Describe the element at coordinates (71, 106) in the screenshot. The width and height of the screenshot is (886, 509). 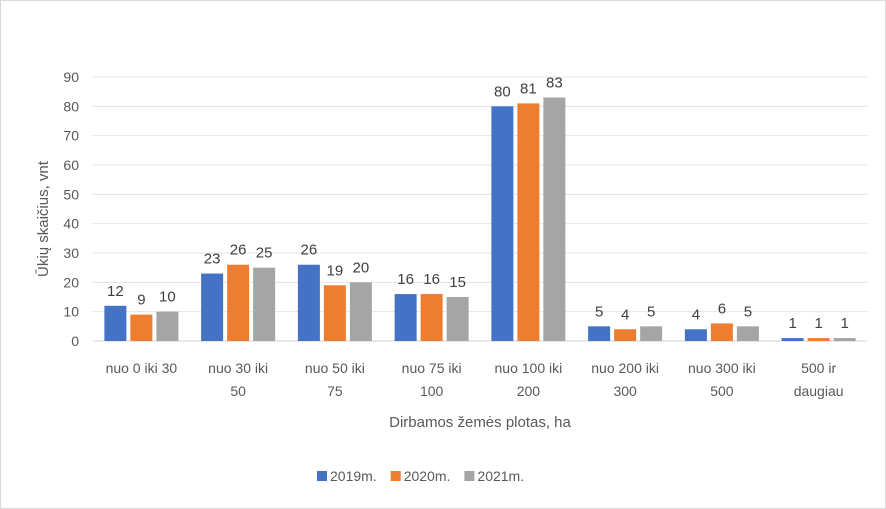
I see `y-tick-label: 80` at that location.